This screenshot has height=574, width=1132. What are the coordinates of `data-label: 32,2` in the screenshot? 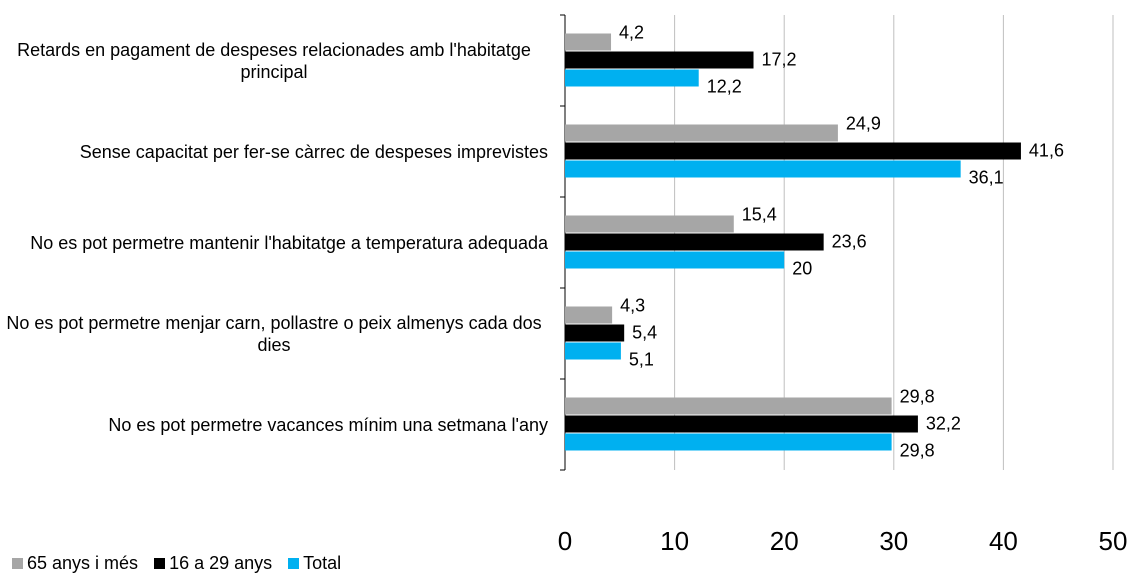 It's located at (943, 423).